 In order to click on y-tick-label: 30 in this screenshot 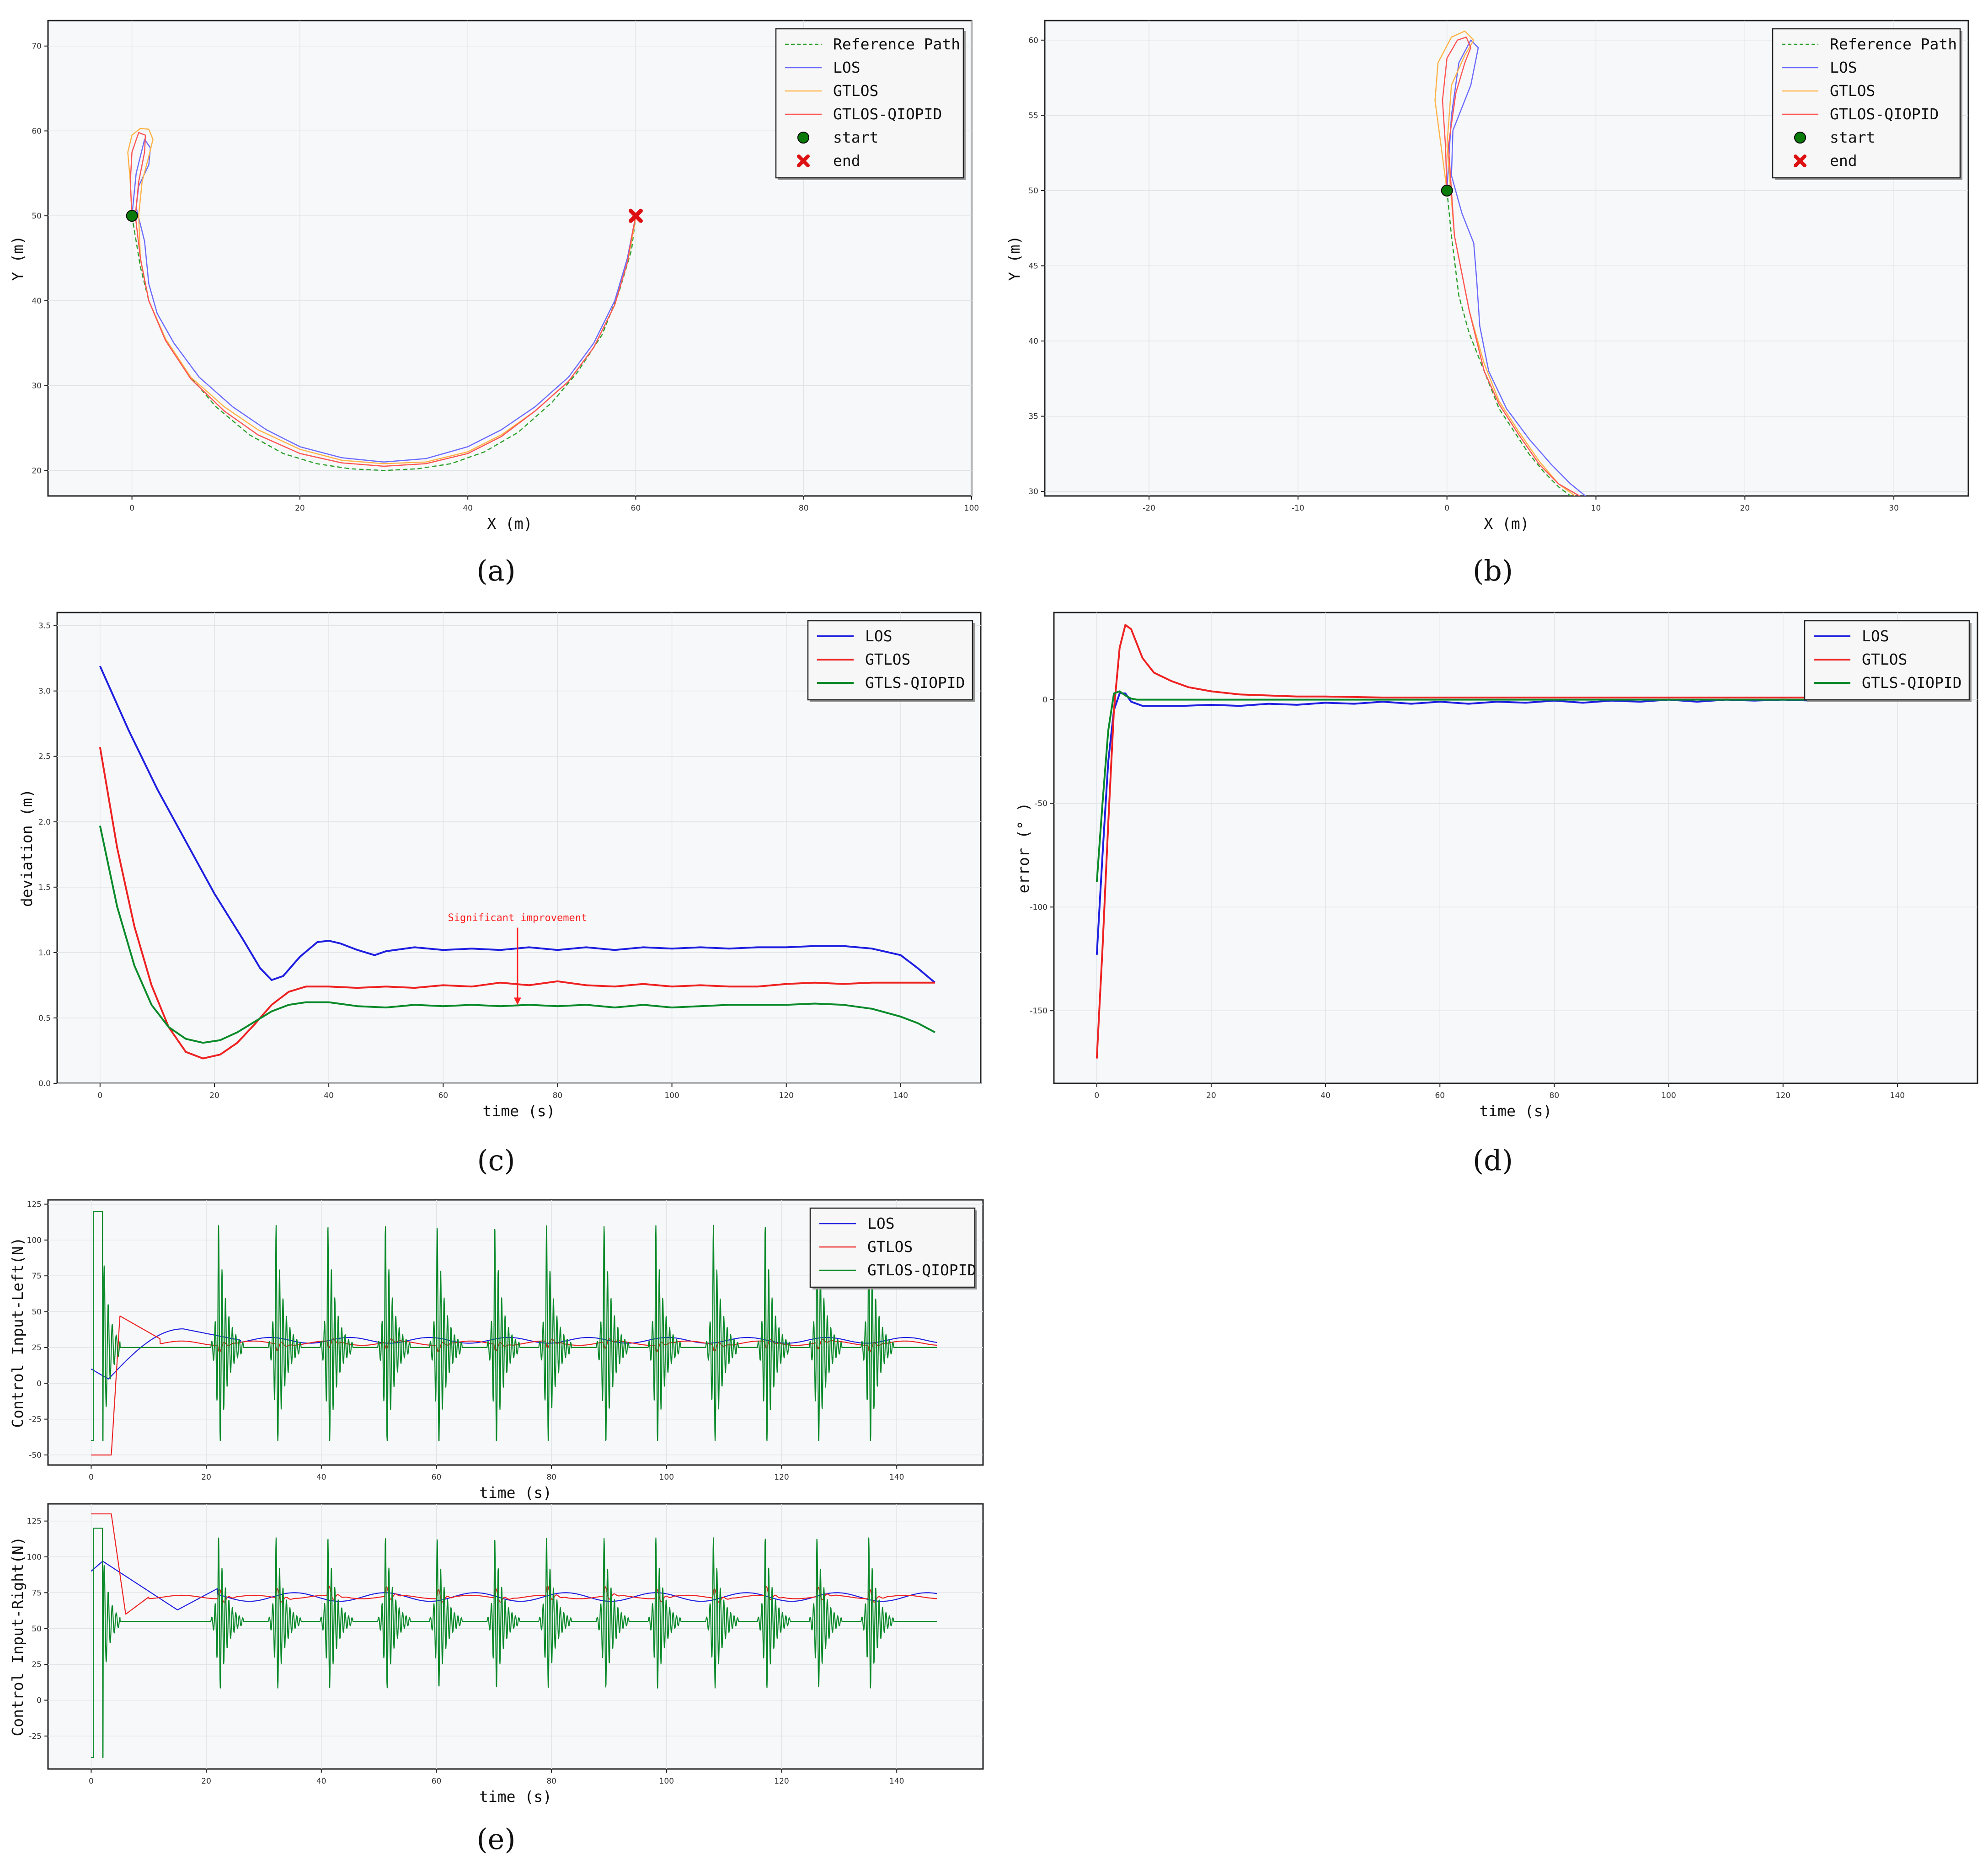, I will do `click(1033, 491)`.